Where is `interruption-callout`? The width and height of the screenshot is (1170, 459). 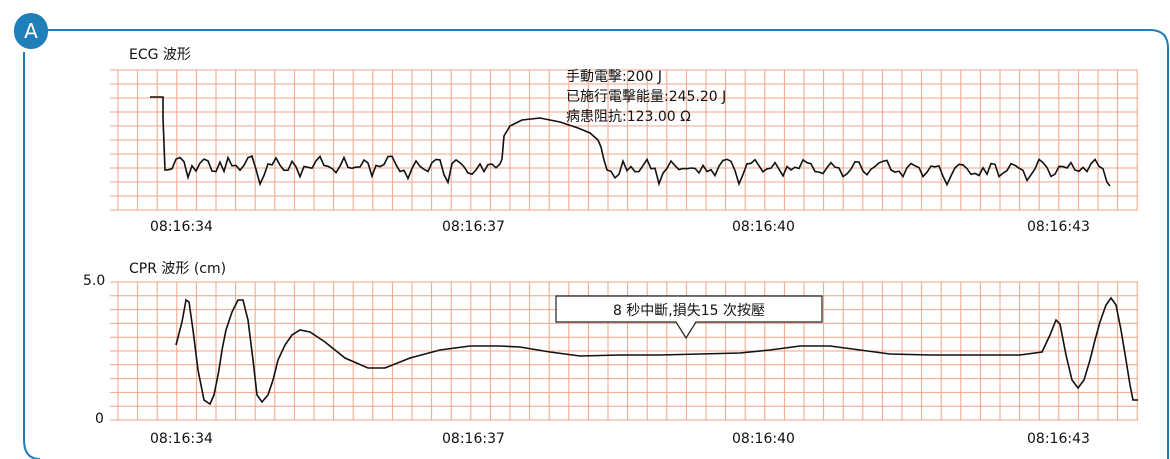
interruption-callout is located at coordinates (689, 317).